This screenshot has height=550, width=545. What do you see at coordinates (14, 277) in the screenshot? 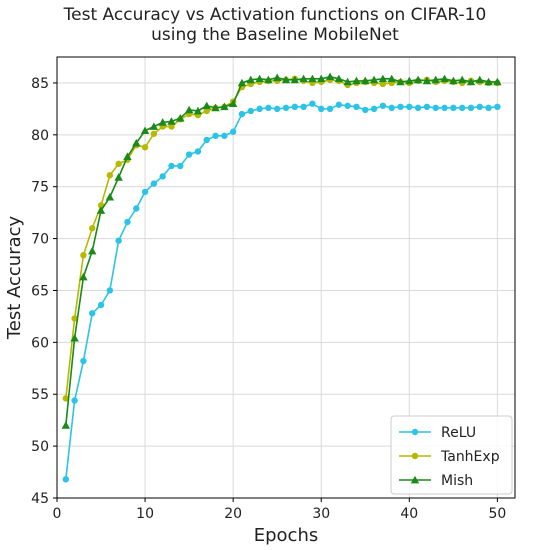
I see `y-axis-label: Test Accuracy` at bounding box center [14, 277].